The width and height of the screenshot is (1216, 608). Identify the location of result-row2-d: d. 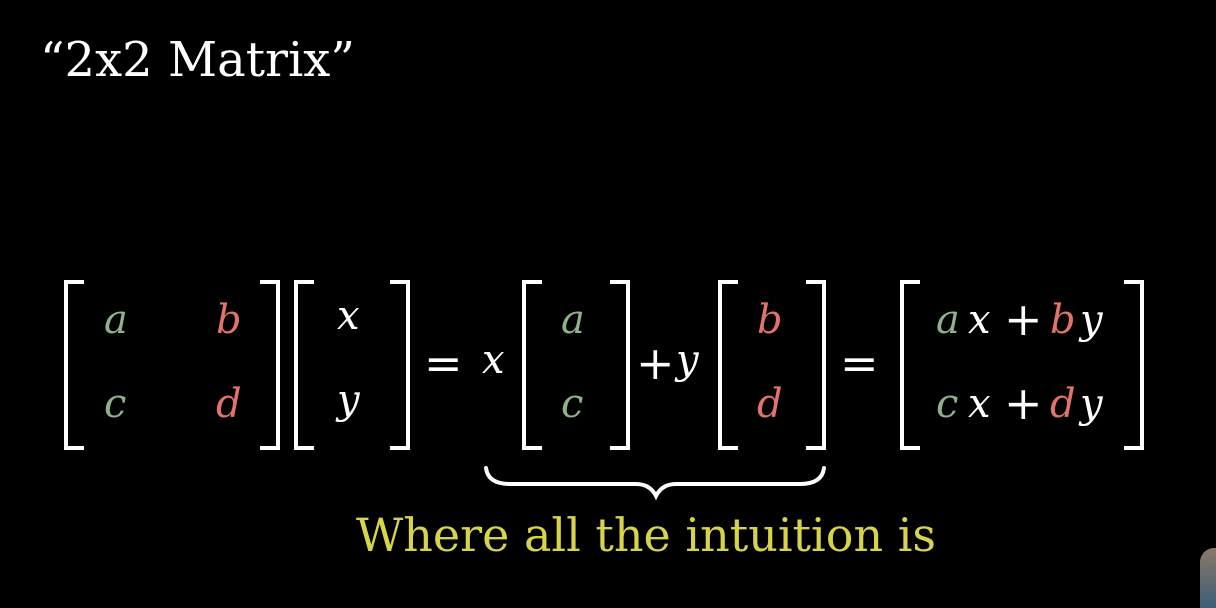
(1063, 404).